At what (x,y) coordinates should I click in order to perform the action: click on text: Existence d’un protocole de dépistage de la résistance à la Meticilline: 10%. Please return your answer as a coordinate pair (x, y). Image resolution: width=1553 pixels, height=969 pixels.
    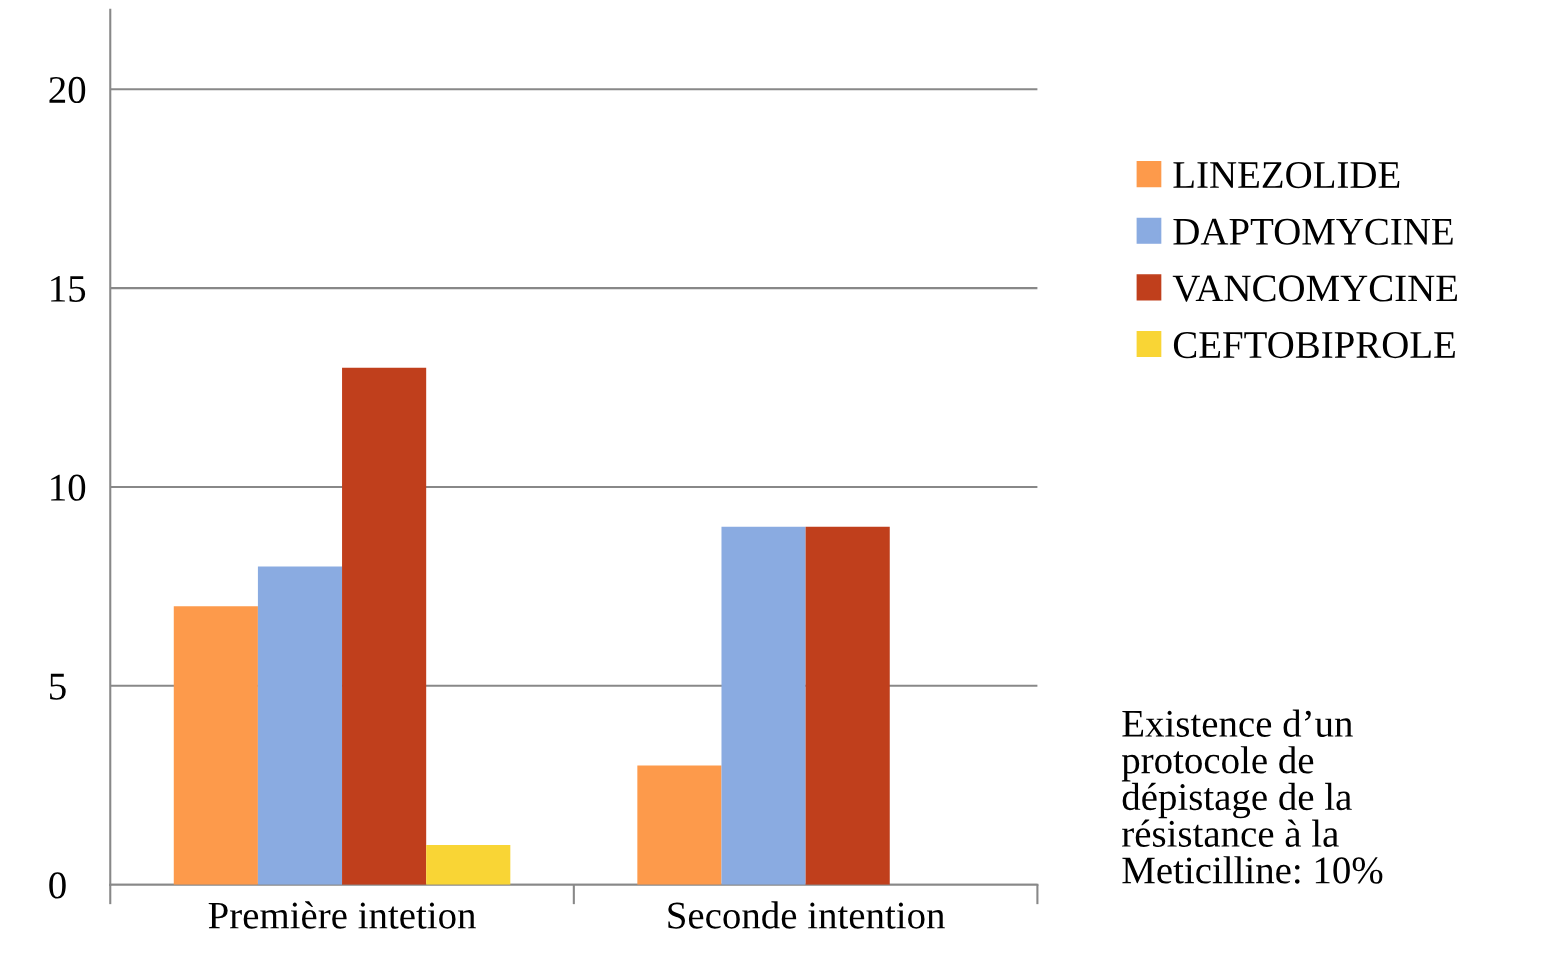
    Looking at the image, I should click on (1252, 796).